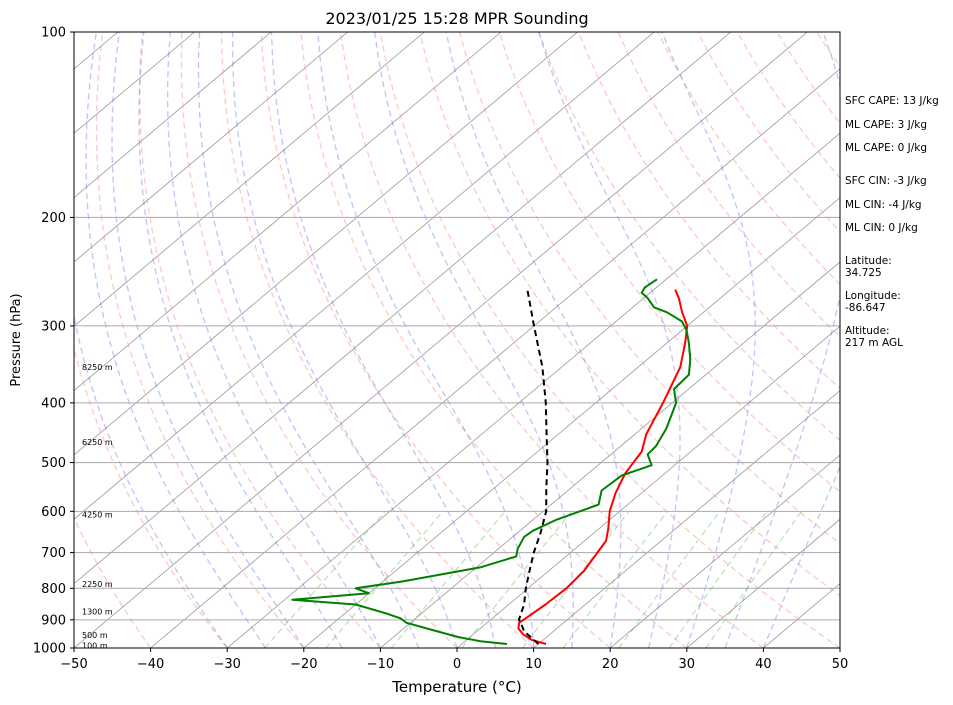 This screenshot has height=705, width=953. What do you see at coordinates (226, 664) in the screenshot?
I see `x-tick-label: −30` at bounding box center [226, 664].